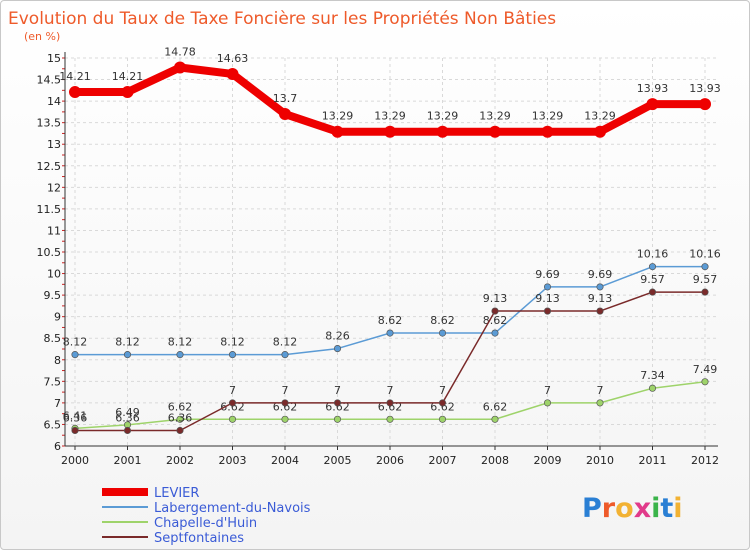 The width and height of the screenshot is (750, 550). Describe the element at coordinates (49, 252) in the screenshot. I see `y-tick-label: 10.5` at that location.